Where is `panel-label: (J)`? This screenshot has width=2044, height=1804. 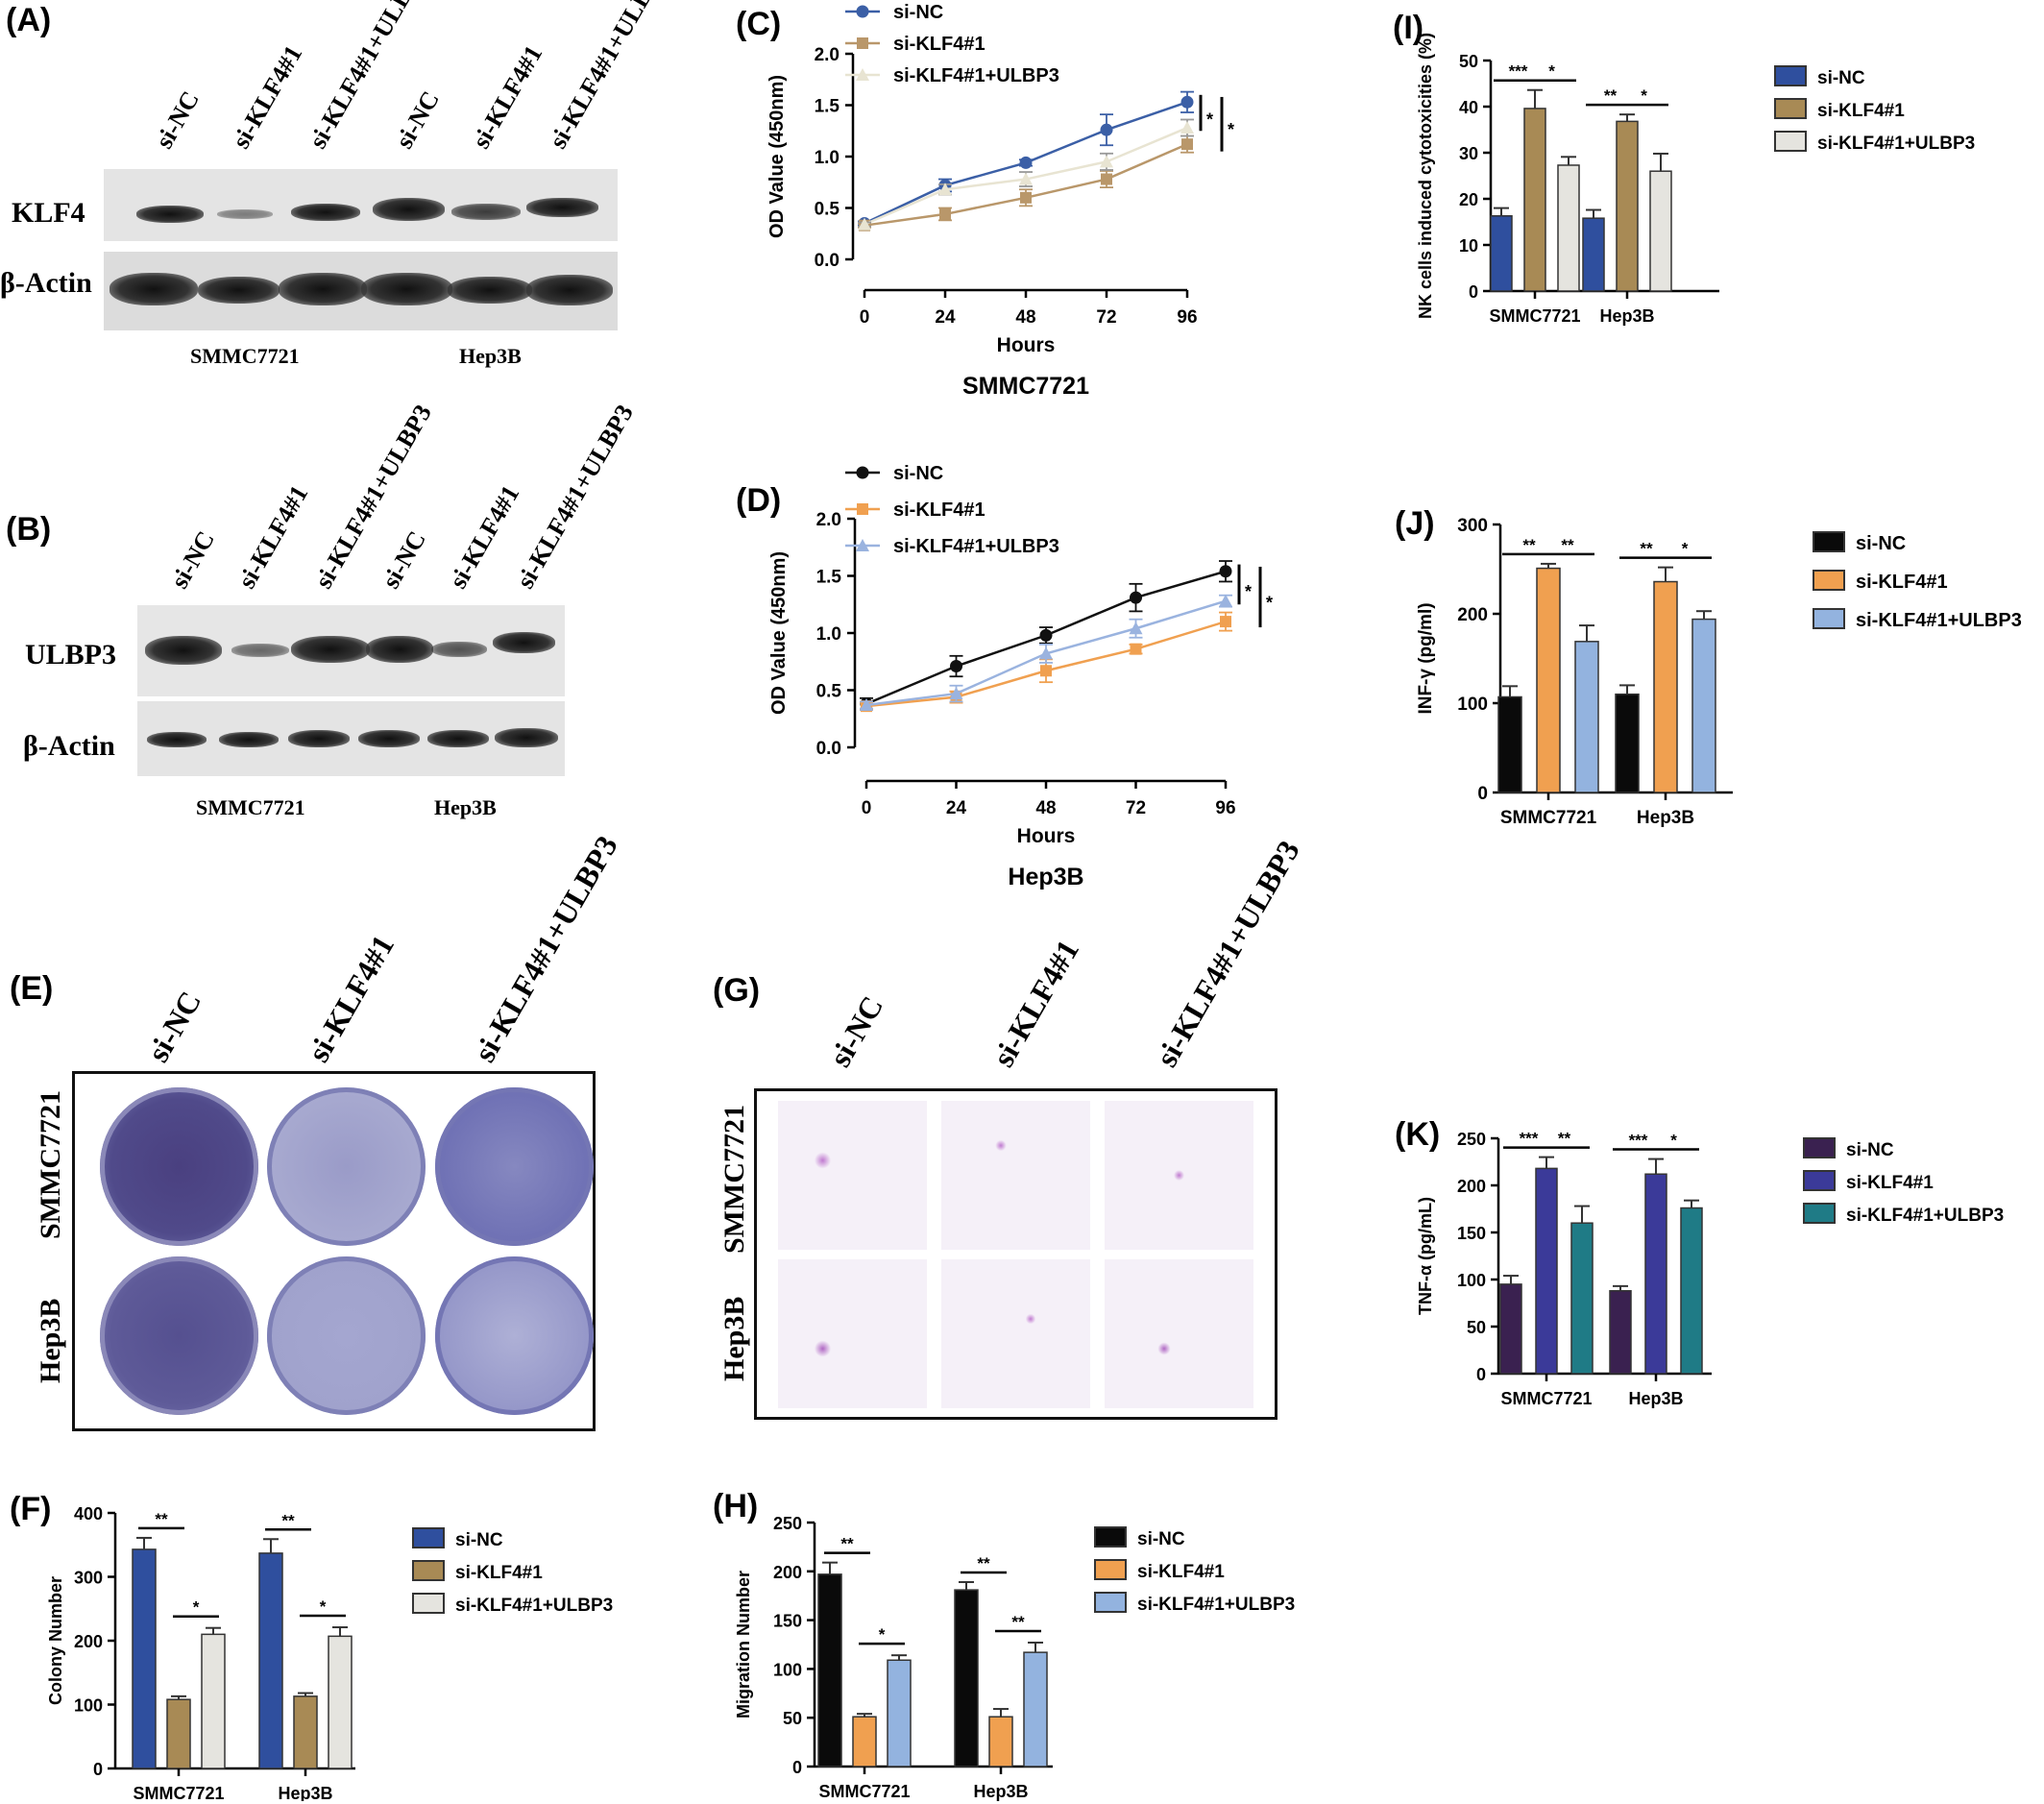 panel-label: (J) is located at coordinates (1415, 523).